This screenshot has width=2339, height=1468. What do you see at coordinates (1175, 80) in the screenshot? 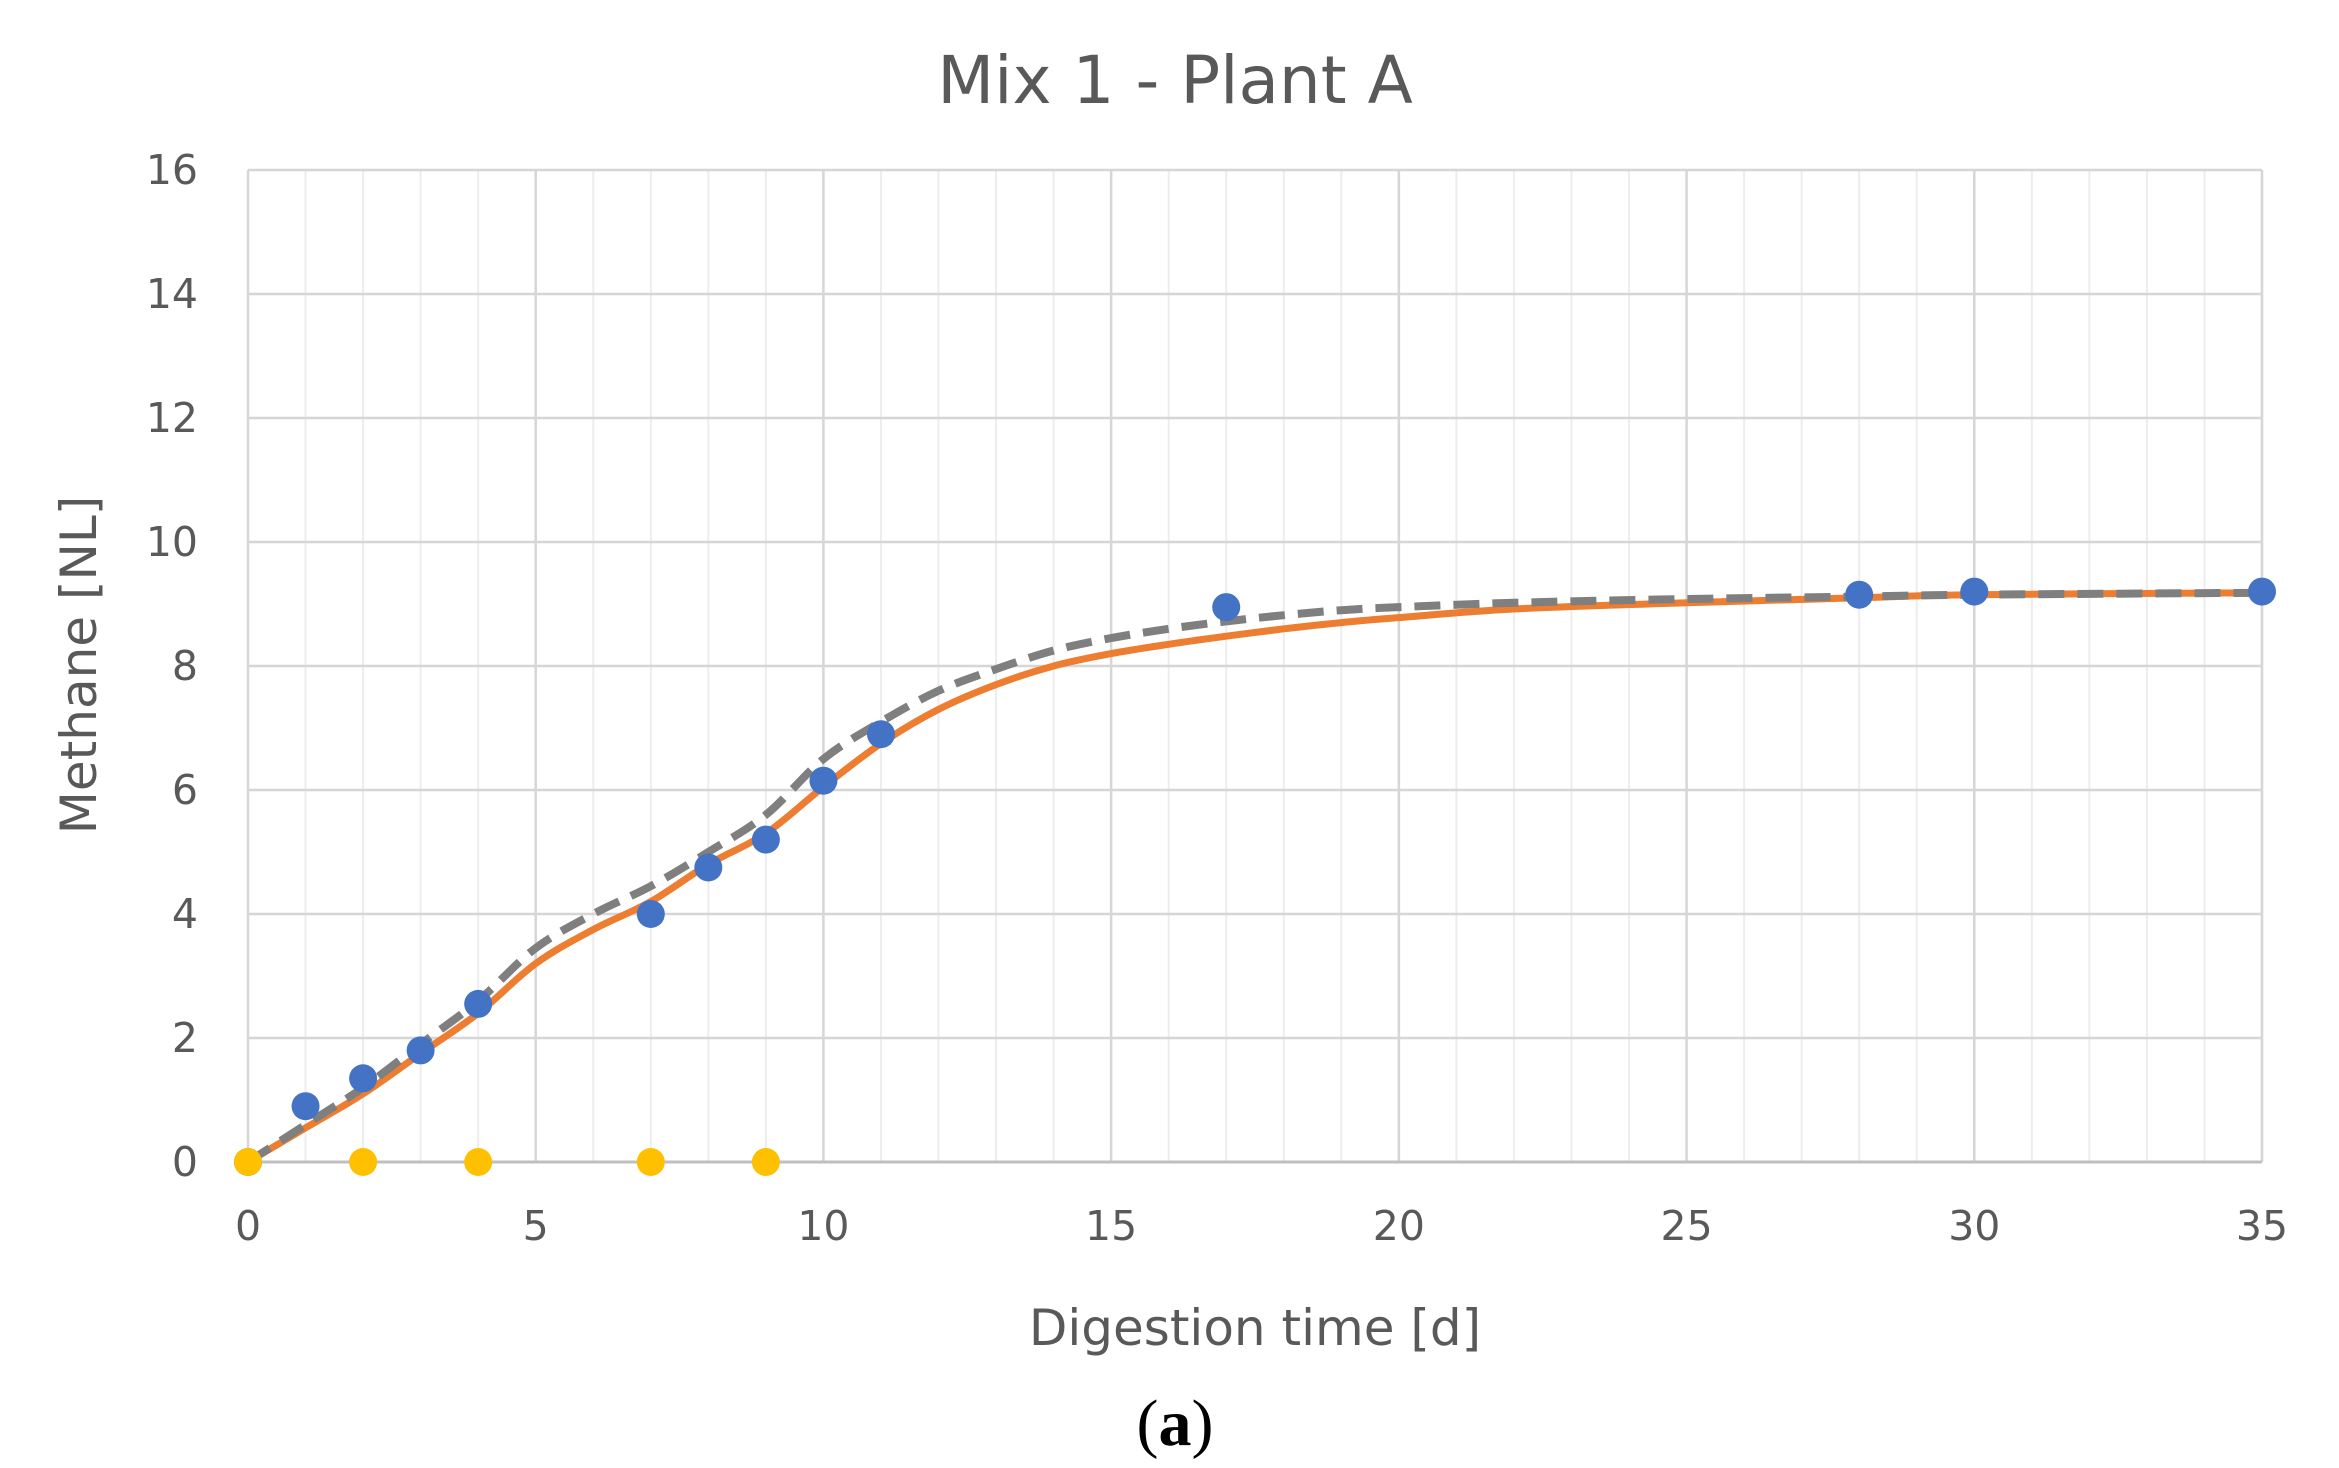
I see `chart-title: Mix 1 - Plant A` at bounding box center [1175, 80].